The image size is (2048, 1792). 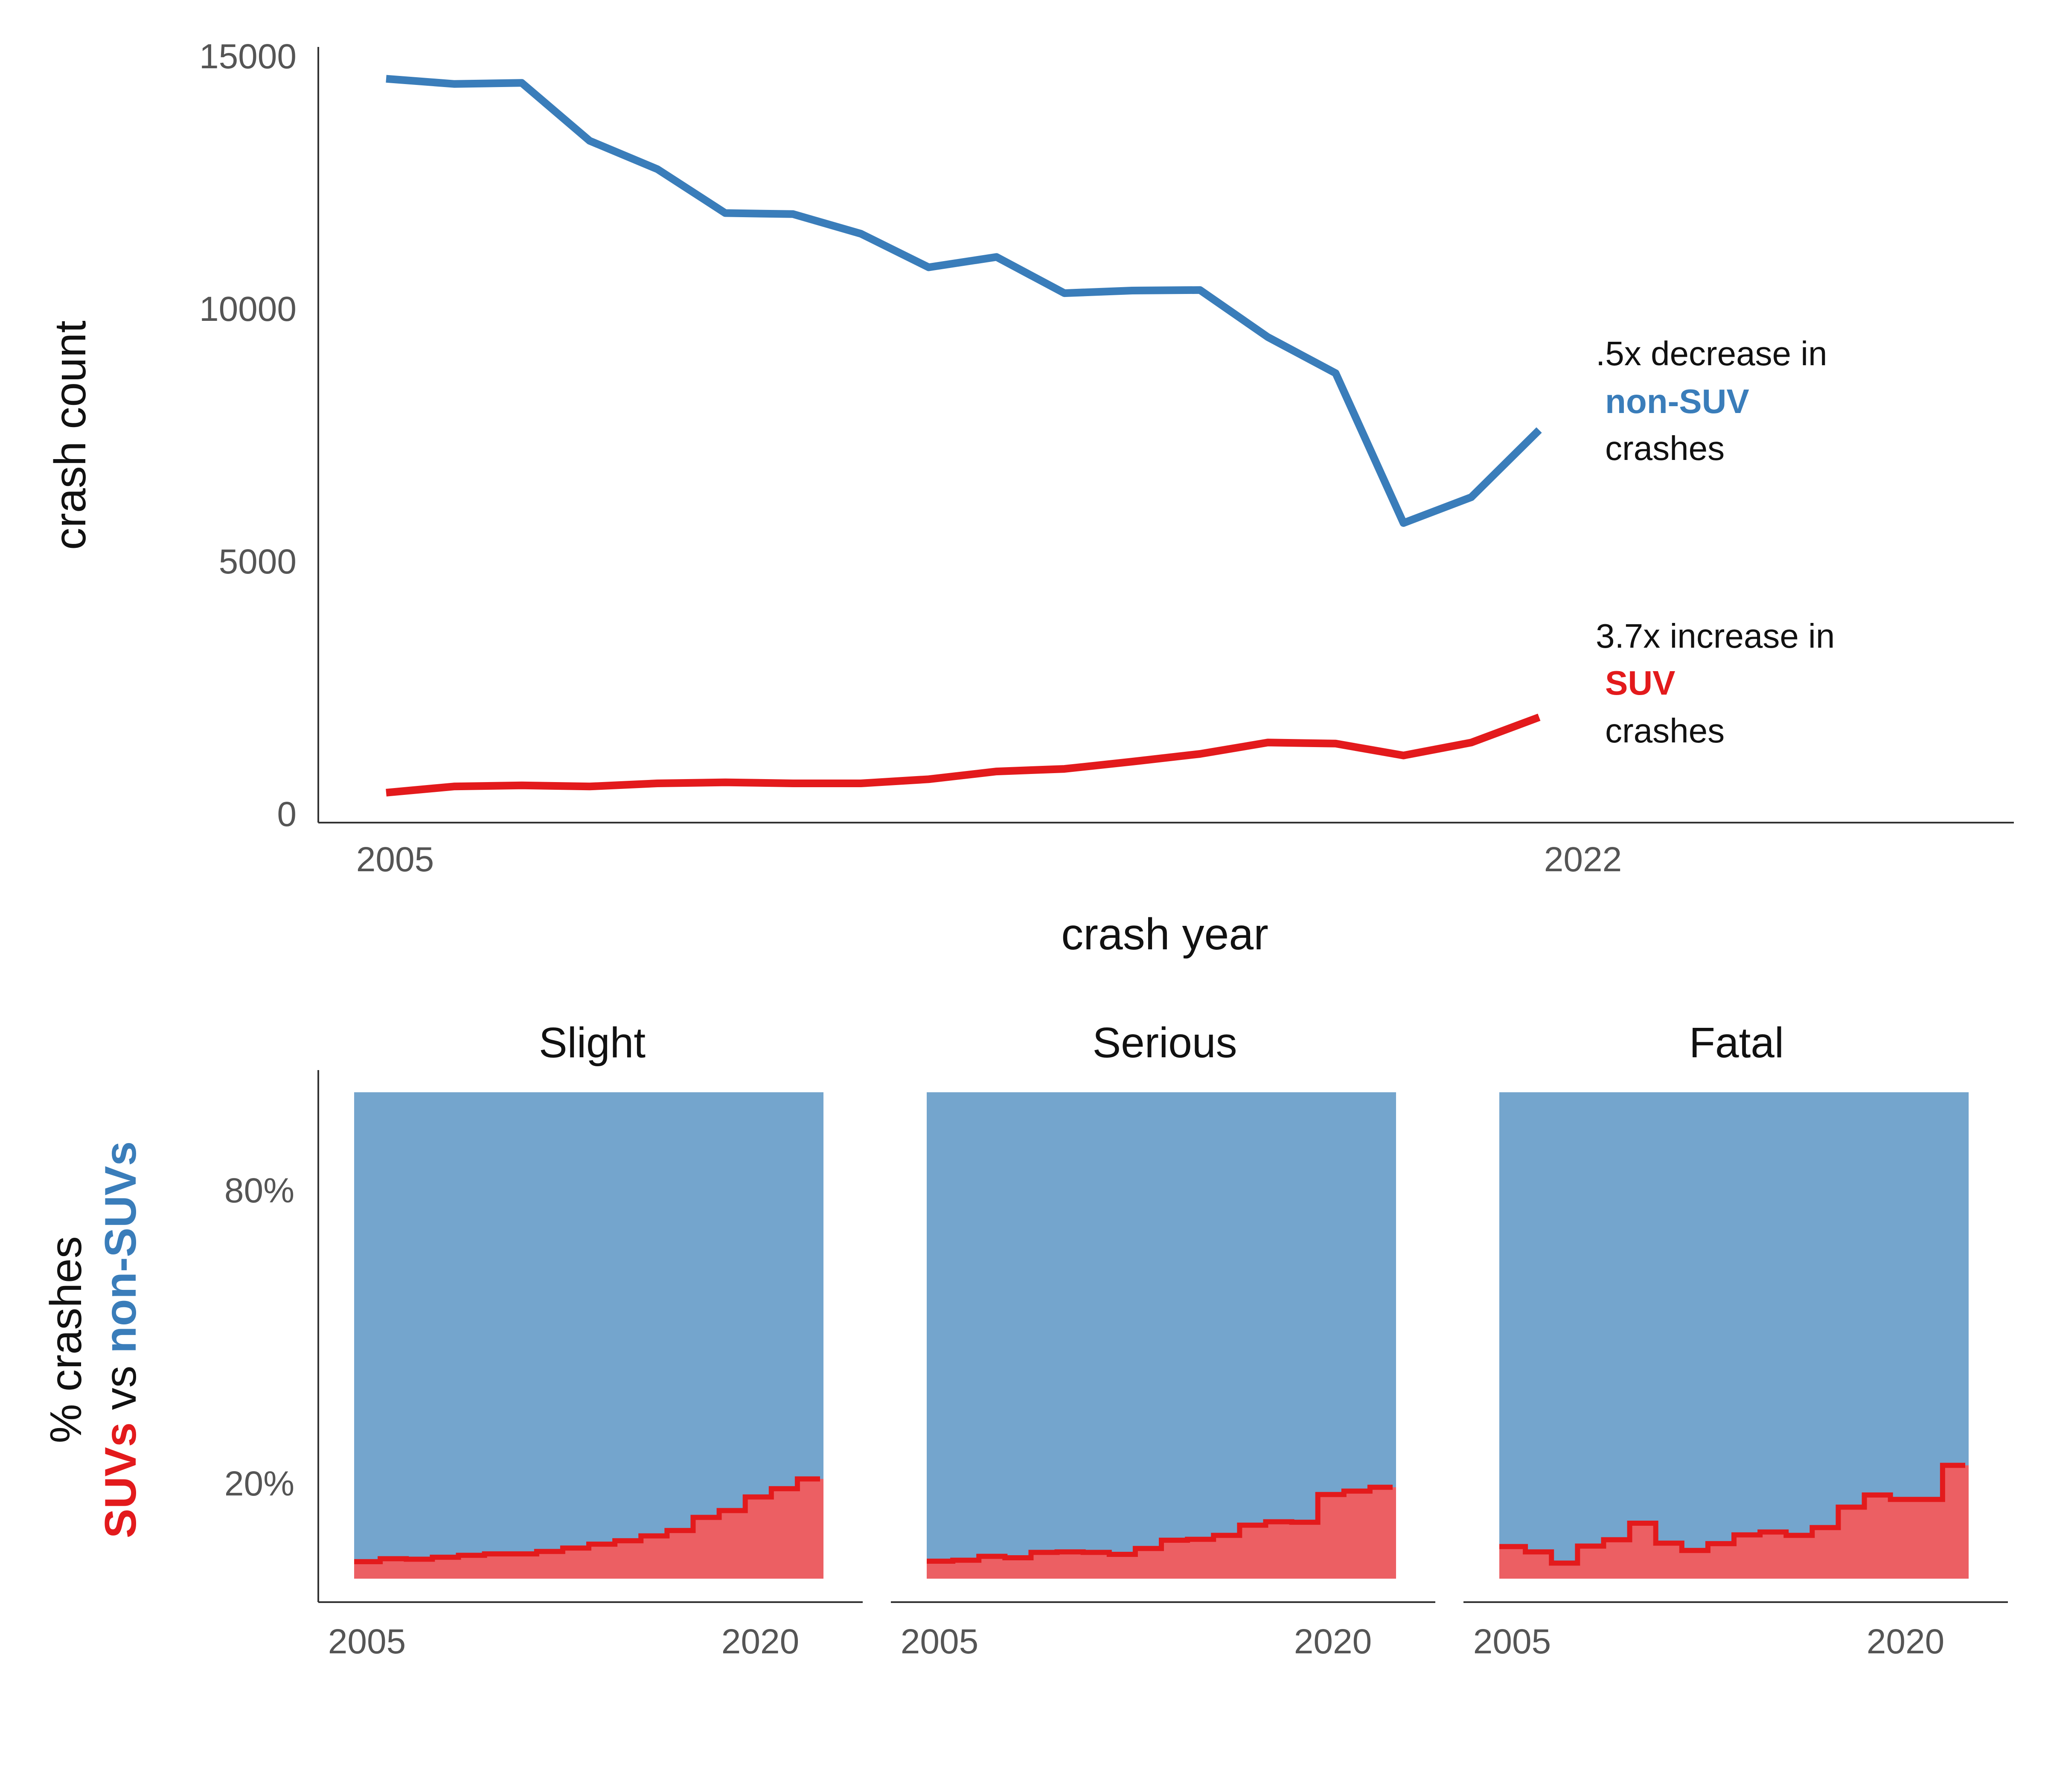 What do you see at coordinates (592, 1043) in the screenshot?
I see `facet-title-slight: Slight` at bounding box center [592, 1043].